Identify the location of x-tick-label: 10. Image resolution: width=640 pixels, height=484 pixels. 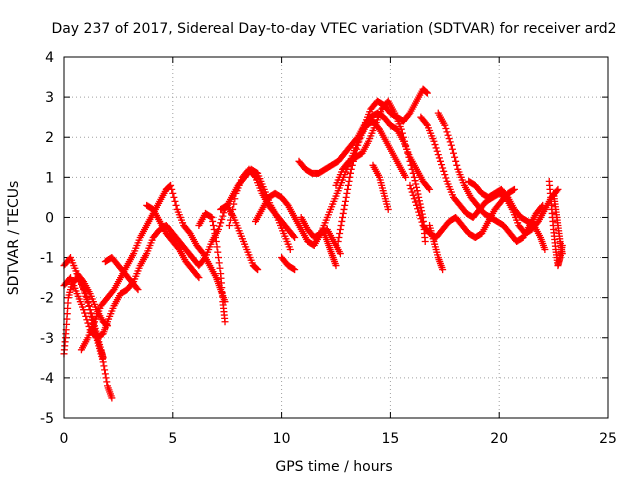
(282, 439).